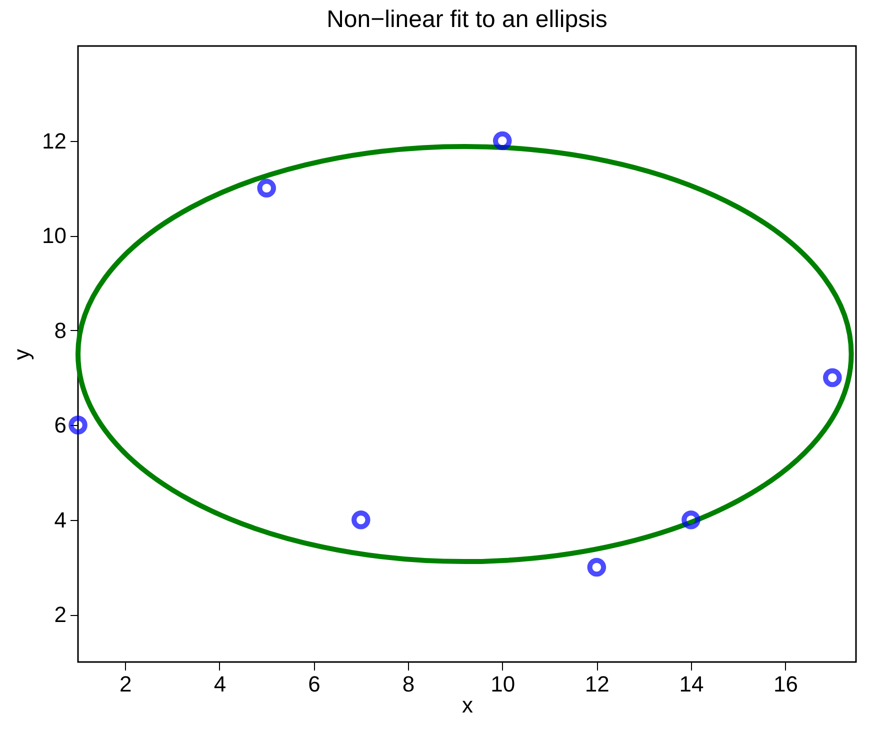 The image size is (871, 737). What do you see at coordinates (126, 684) in the screenshot?
I see `x-tick-label: 2` at bounding box center [126, 684].